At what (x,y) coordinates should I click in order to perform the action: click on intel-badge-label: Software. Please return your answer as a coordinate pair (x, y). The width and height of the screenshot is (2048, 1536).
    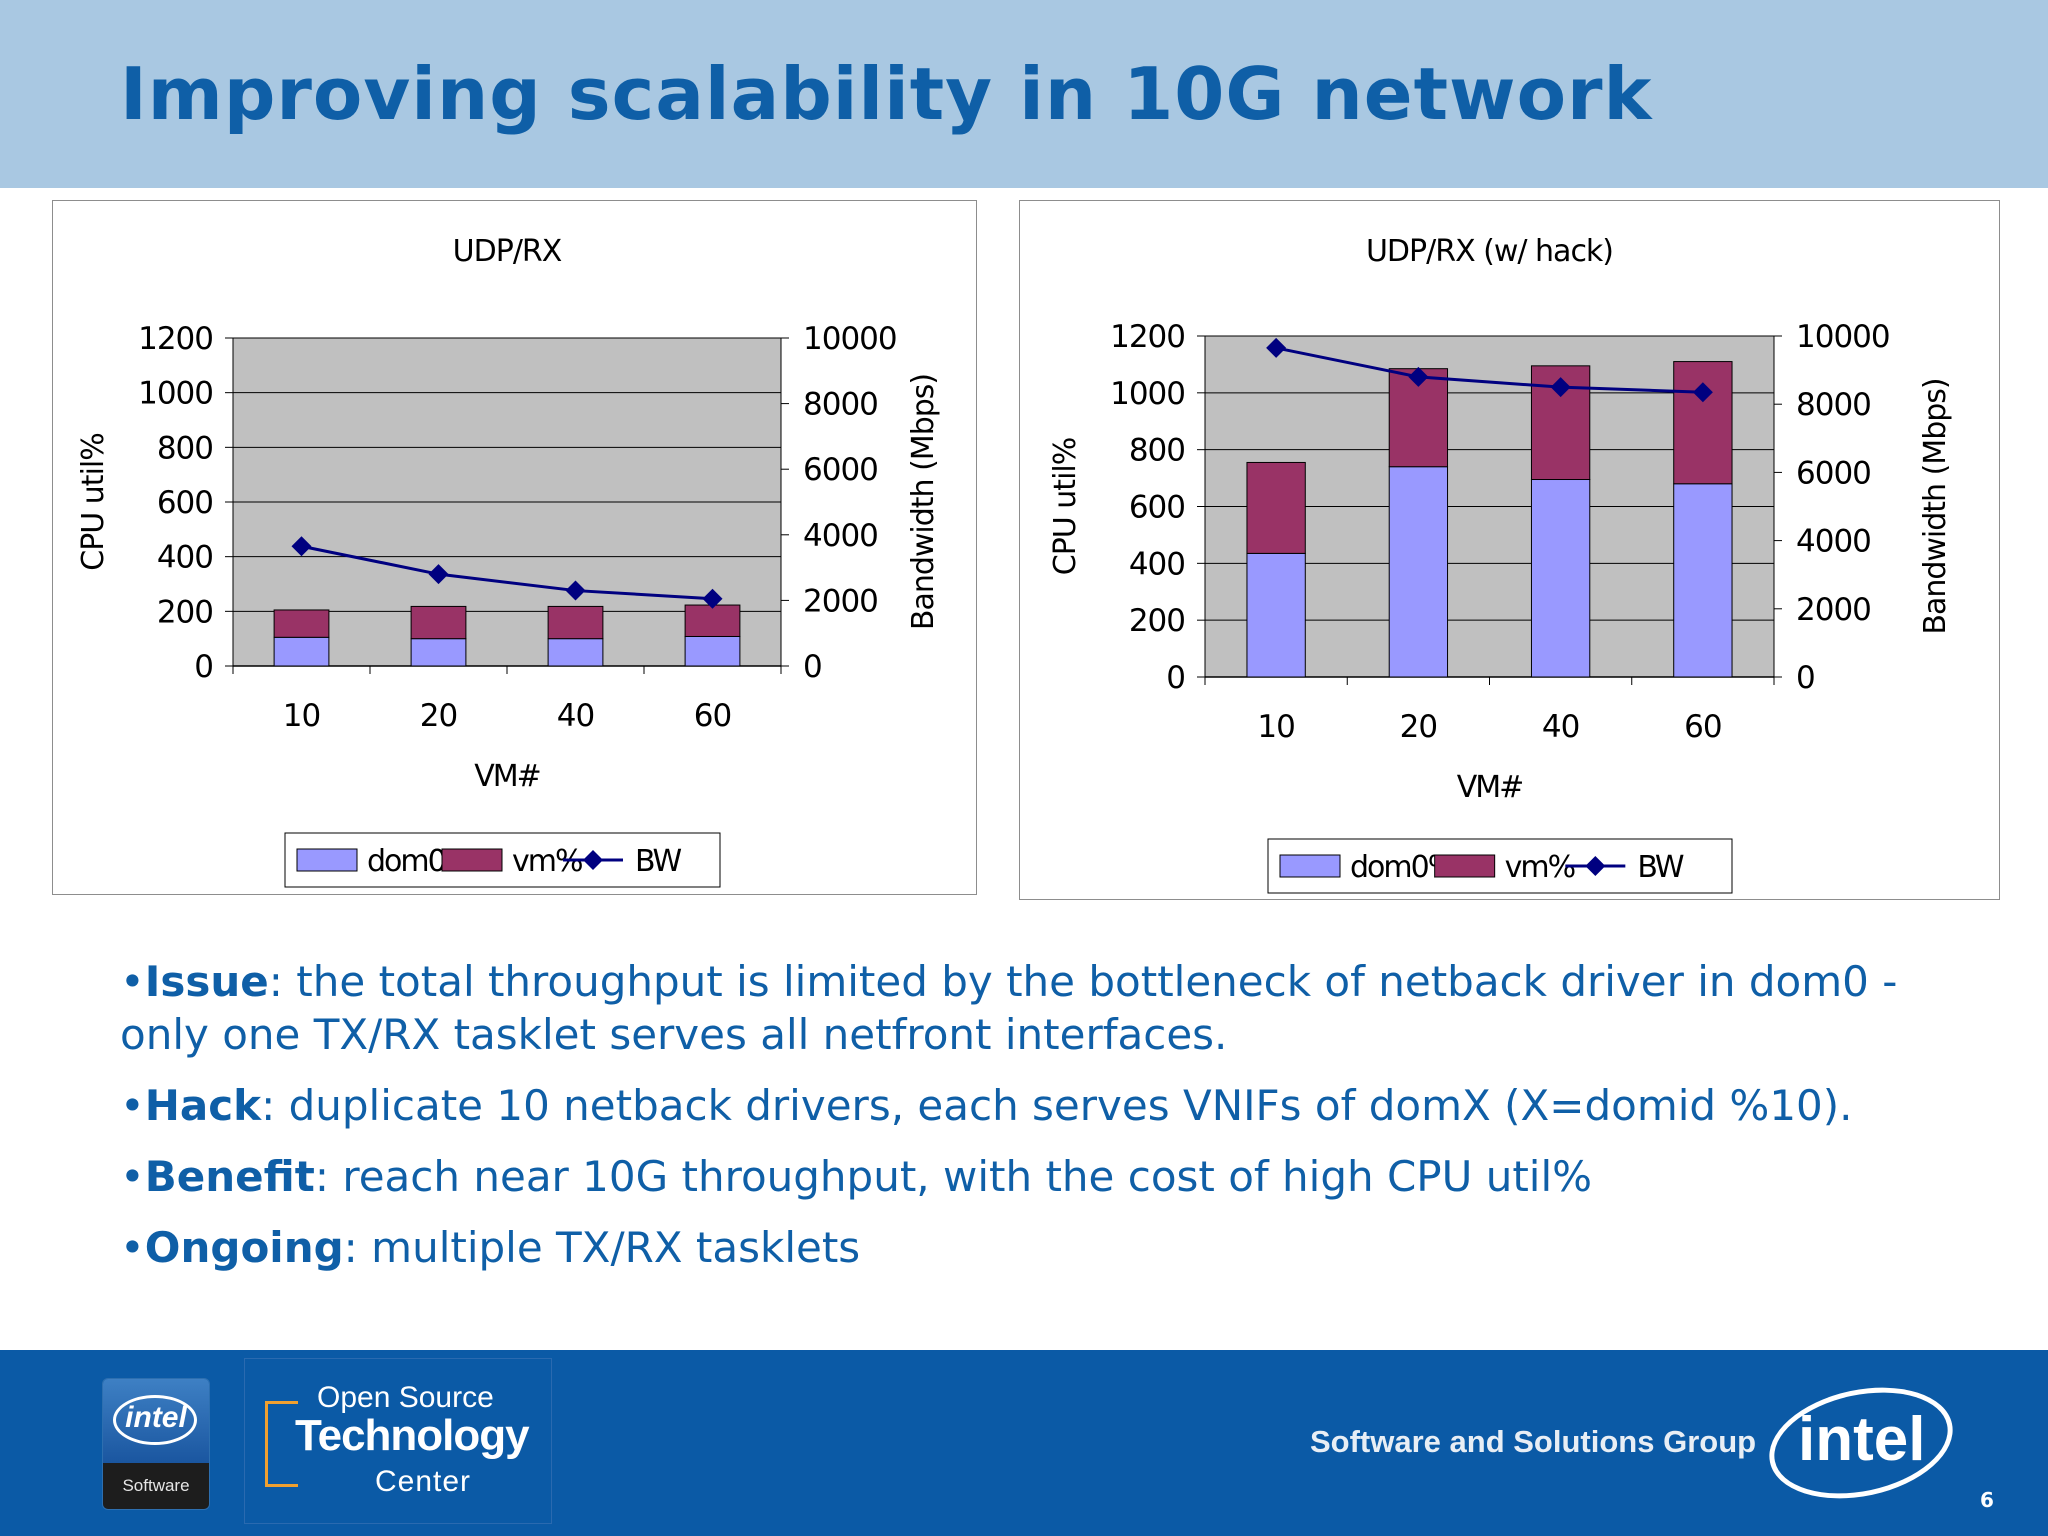
    Looking at the image, I should click on (156, 1486).